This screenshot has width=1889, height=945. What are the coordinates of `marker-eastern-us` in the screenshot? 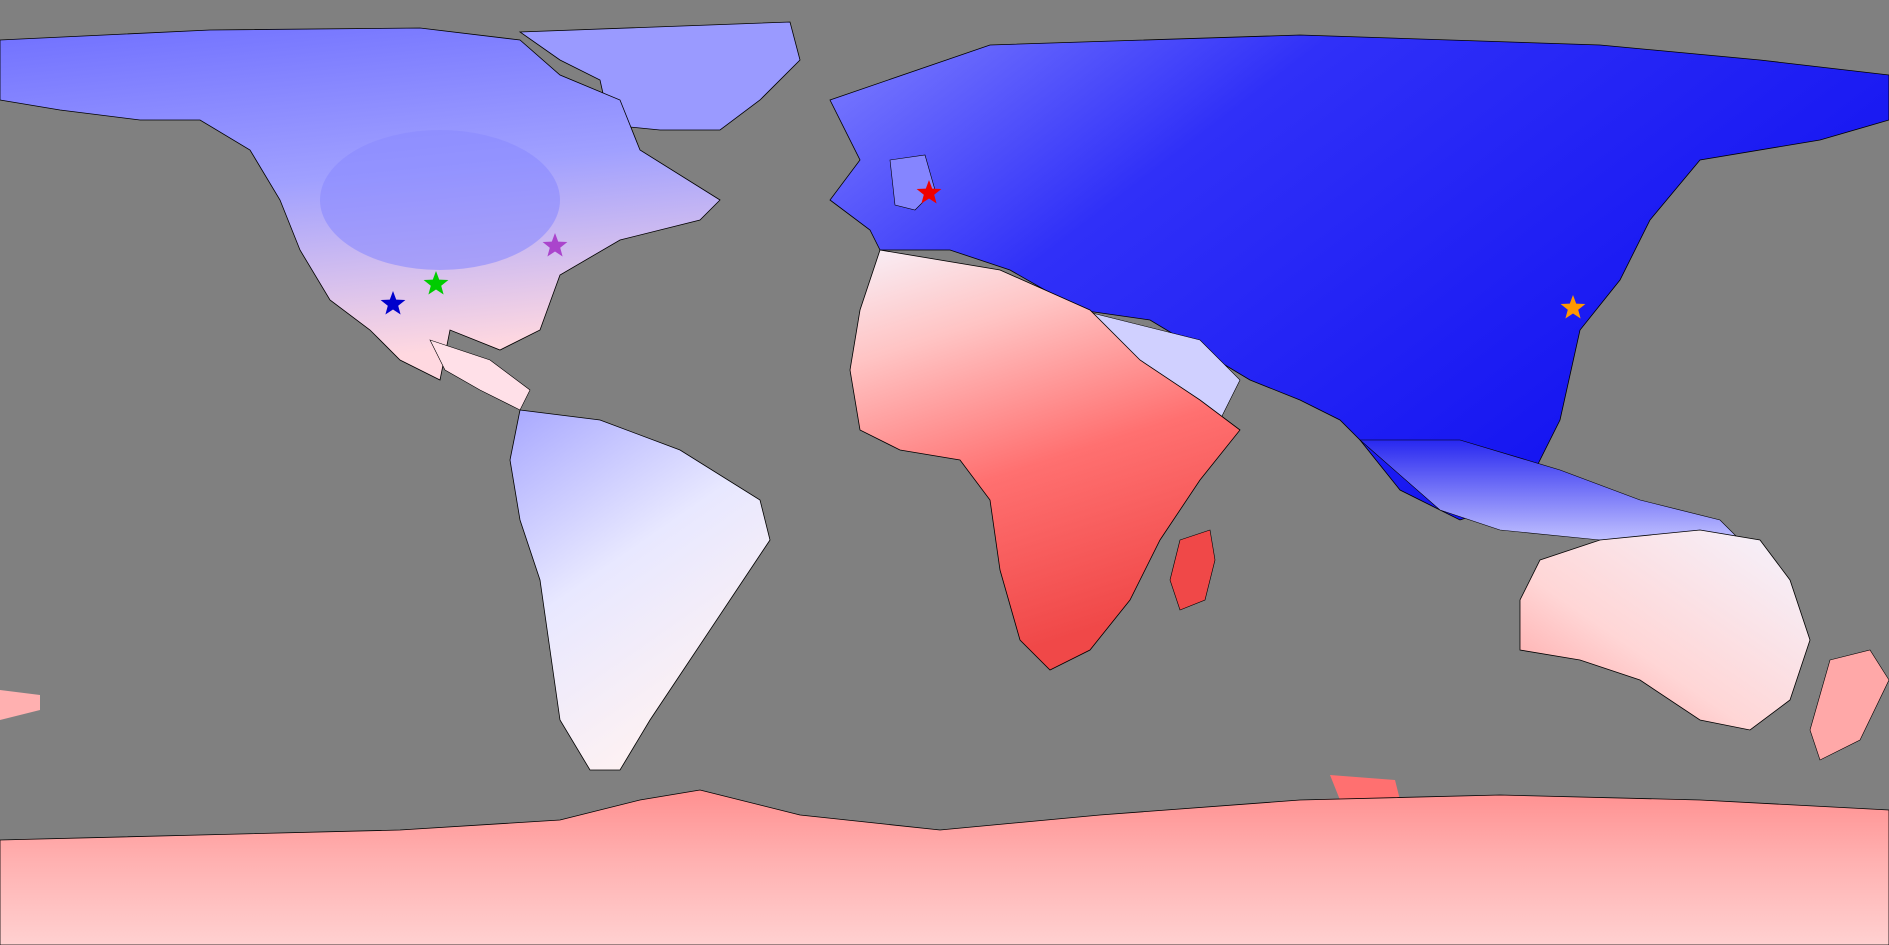 It's located at (555, 245).